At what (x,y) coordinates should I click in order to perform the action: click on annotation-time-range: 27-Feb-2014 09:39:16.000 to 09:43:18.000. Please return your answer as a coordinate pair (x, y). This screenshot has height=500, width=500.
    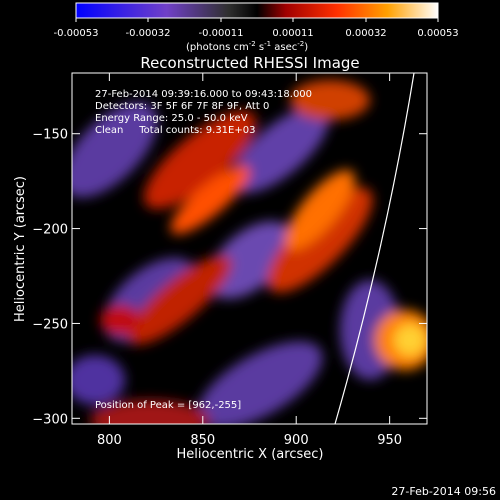
    Looking at the image, I should click on (203, 94).